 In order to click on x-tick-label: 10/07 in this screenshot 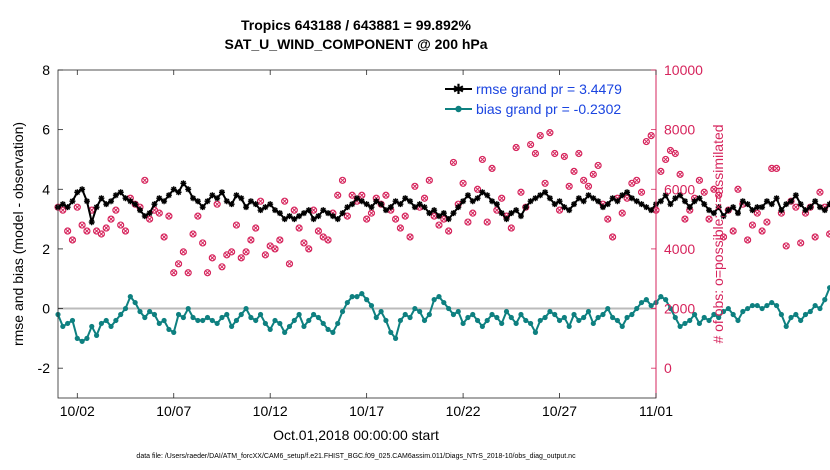, I will do `click(173, 411)`.